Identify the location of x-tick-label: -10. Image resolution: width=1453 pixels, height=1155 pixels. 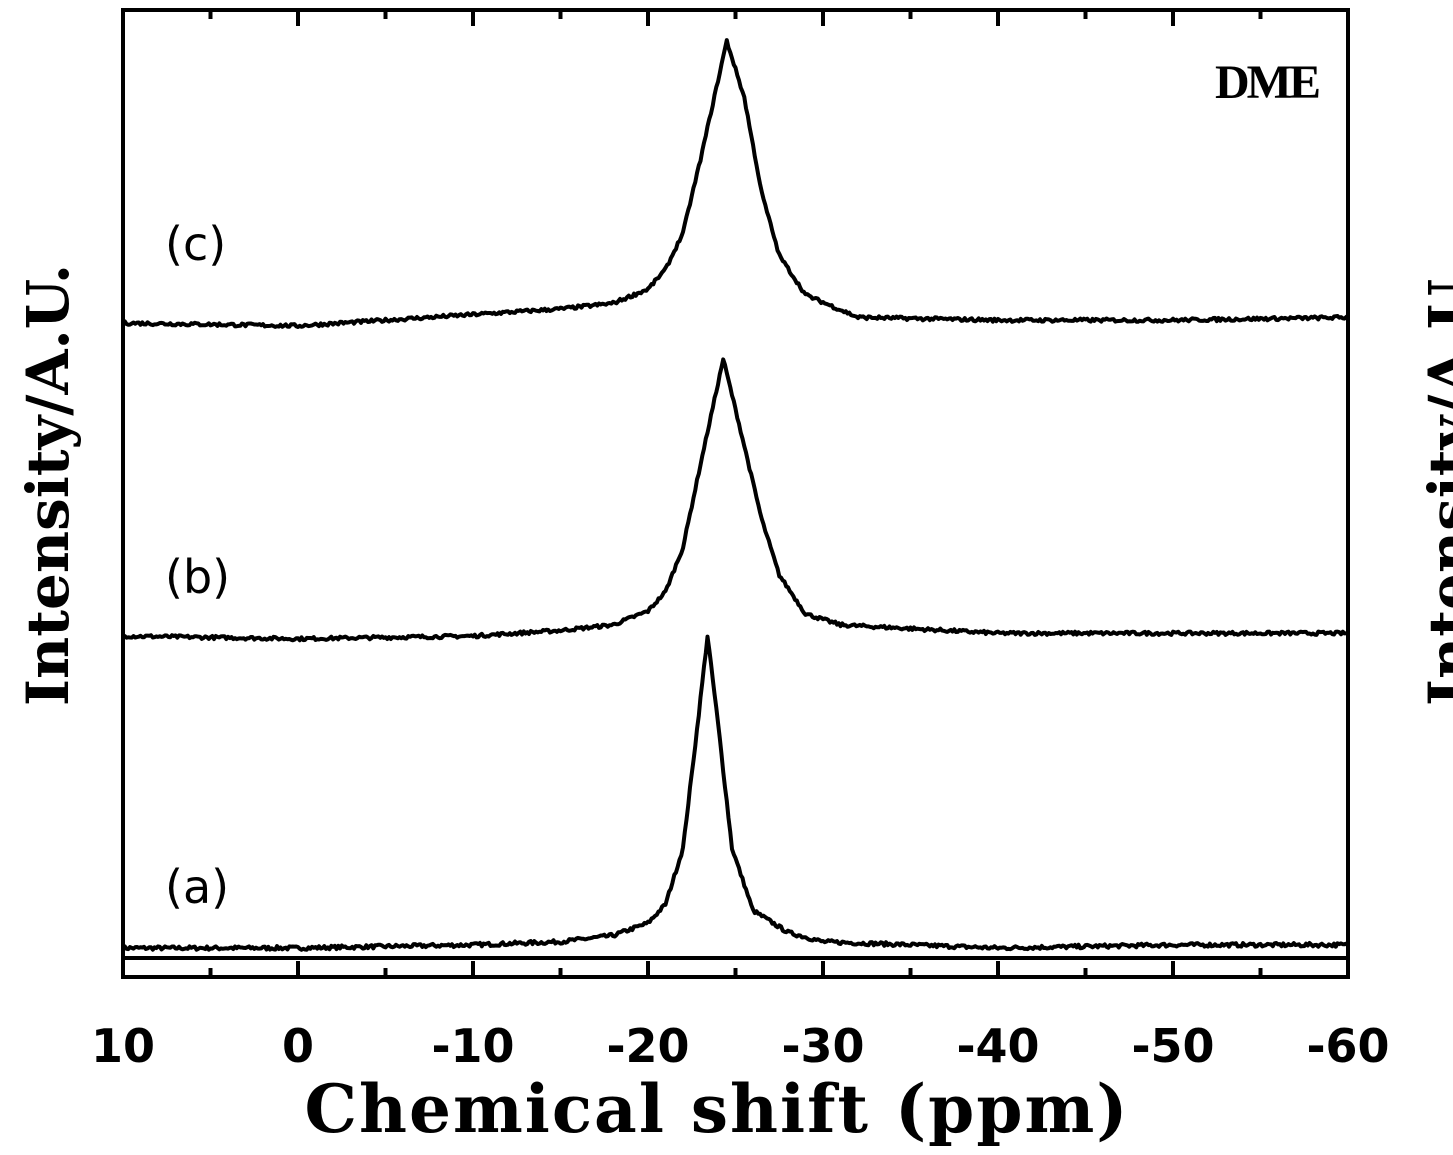
(472, 1046).